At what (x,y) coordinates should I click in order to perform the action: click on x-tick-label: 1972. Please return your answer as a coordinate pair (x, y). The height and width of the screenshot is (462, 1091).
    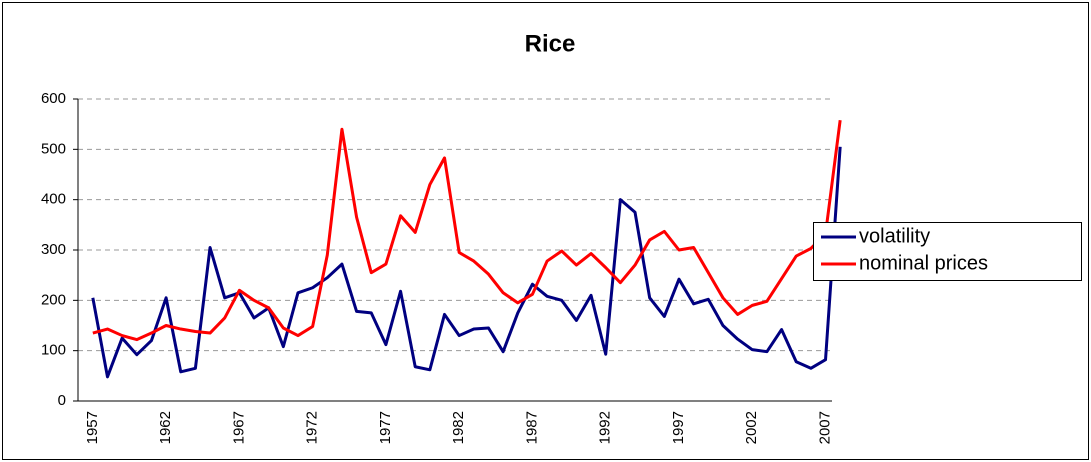
    Looking at the image, I should click on (312, 427).